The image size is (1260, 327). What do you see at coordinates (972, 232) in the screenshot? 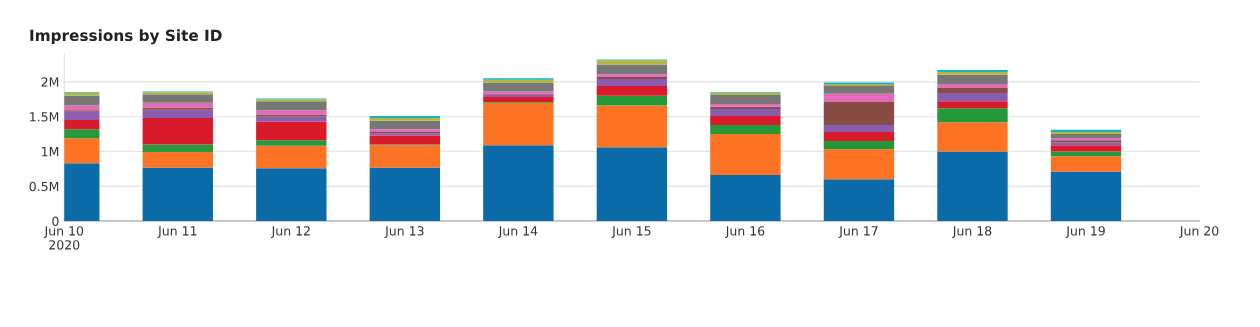
I see `x-tick-label: Jun 18` at bounding box center [972, 232].